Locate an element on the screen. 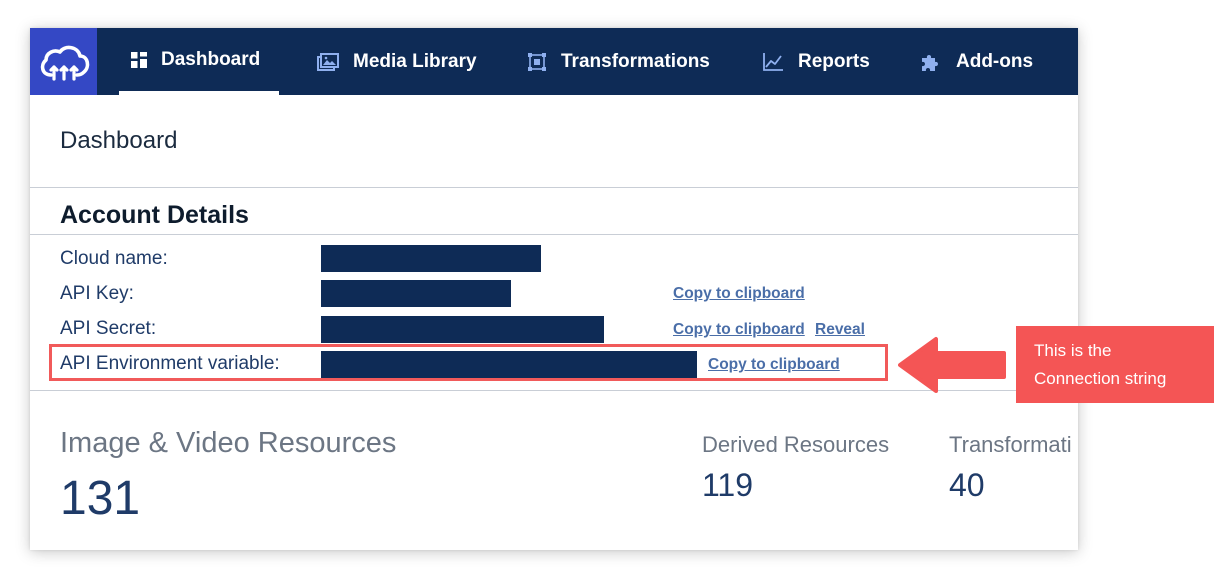 Image resolution: width=1214 pixels, height=582 pixels. env-variable-highlight-box is located at coordinates (468, 362).